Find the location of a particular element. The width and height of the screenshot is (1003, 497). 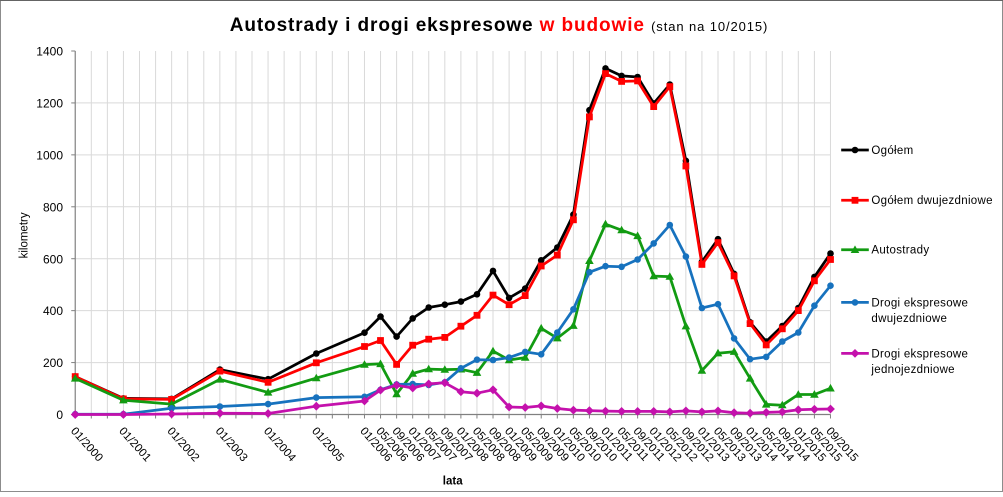

svg-text: dwujezdniowe is located at coordinates (909, 319).